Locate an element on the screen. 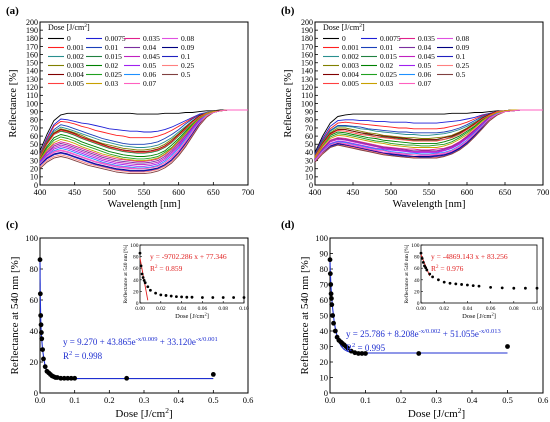  y-tick-label: 200 is located at coordinates (32, 22).